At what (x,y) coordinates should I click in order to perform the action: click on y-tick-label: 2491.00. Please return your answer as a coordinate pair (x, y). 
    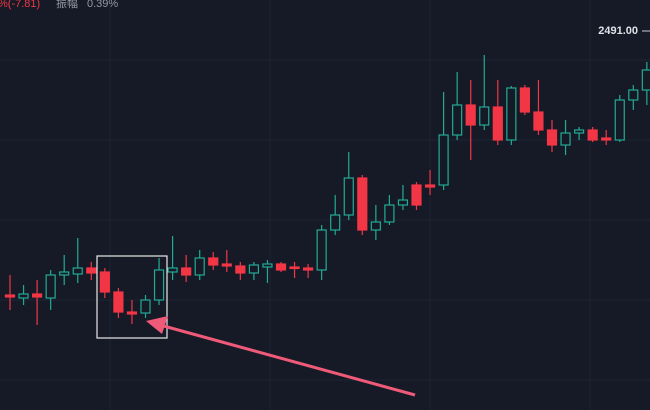
    Looking at the image, I should click on (618, 31).